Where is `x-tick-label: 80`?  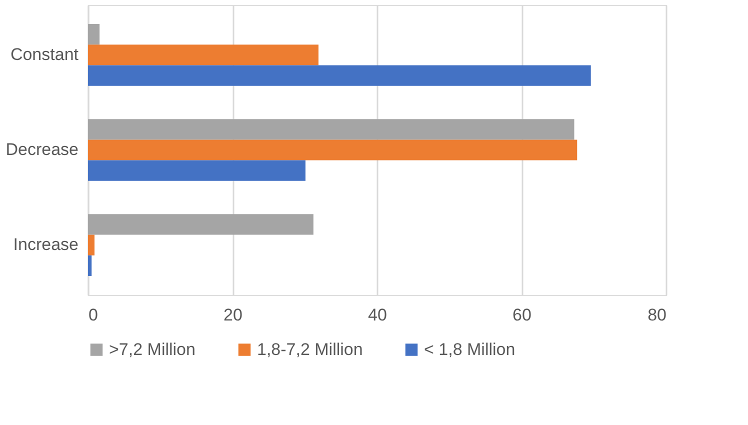
x-tick-label: 80 is located at coordinates (657, 315).